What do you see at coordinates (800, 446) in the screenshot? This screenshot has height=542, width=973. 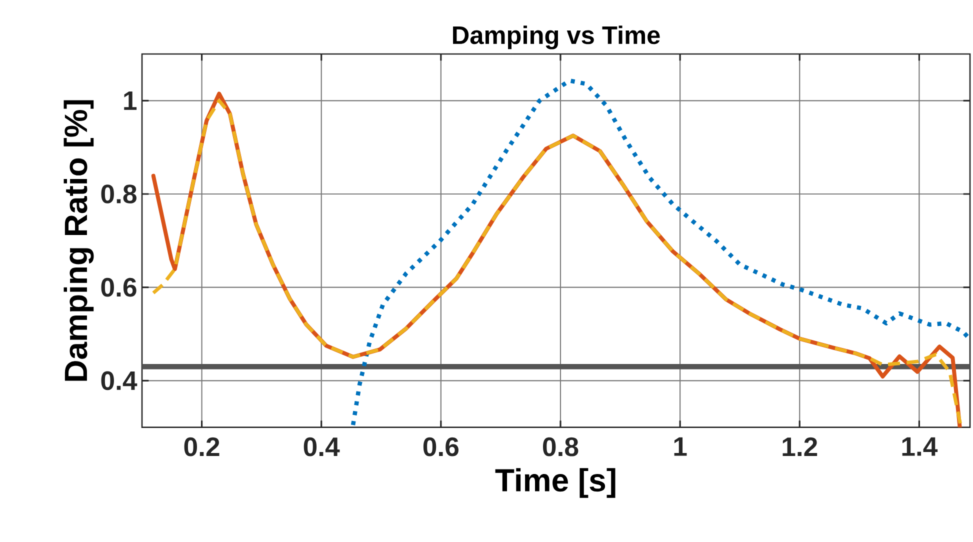 I see `x-tick-label: 1.2` at bounding box center [800, 446].